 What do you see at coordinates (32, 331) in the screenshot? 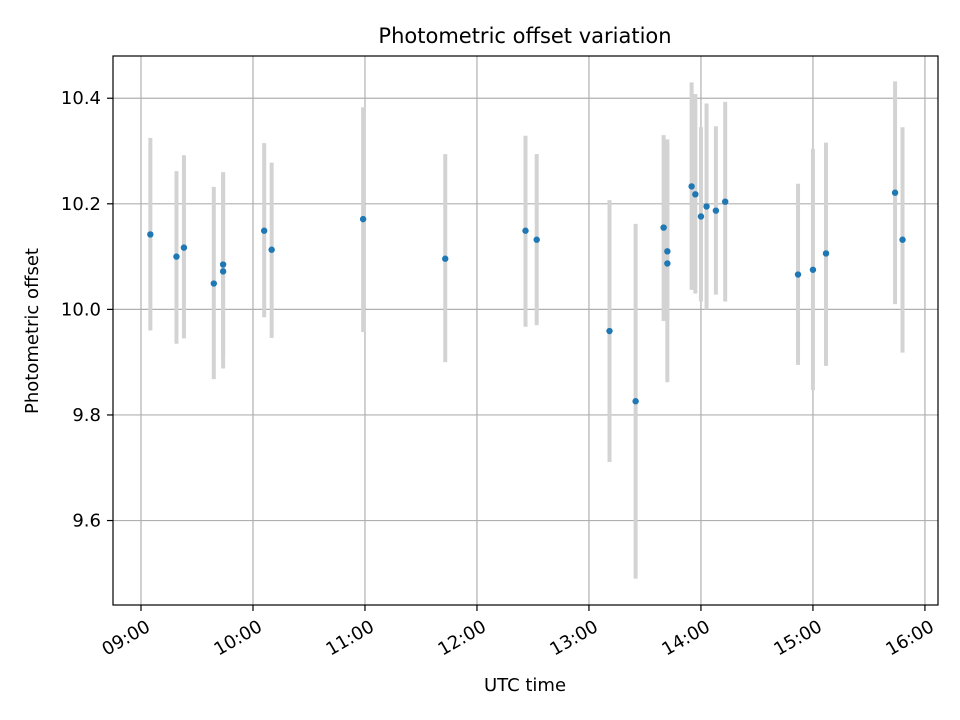
I see `y-axis-label: Photometric offset` at bounding box center [32, 331].